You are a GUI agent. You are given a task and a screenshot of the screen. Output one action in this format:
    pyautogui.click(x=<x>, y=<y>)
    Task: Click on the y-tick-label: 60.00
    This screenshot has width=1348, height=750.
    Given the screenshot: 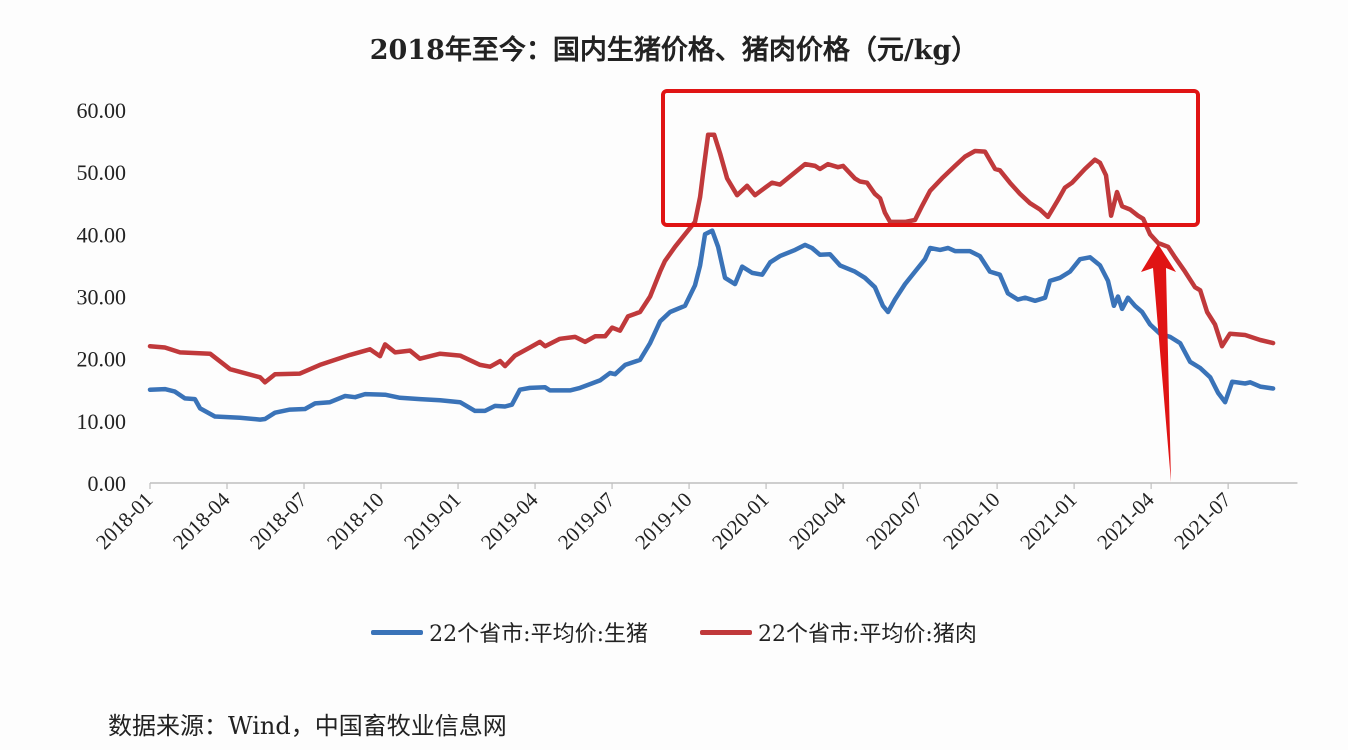 What is the action you would take?
    pyautogui.click(x=102, y=110)
    